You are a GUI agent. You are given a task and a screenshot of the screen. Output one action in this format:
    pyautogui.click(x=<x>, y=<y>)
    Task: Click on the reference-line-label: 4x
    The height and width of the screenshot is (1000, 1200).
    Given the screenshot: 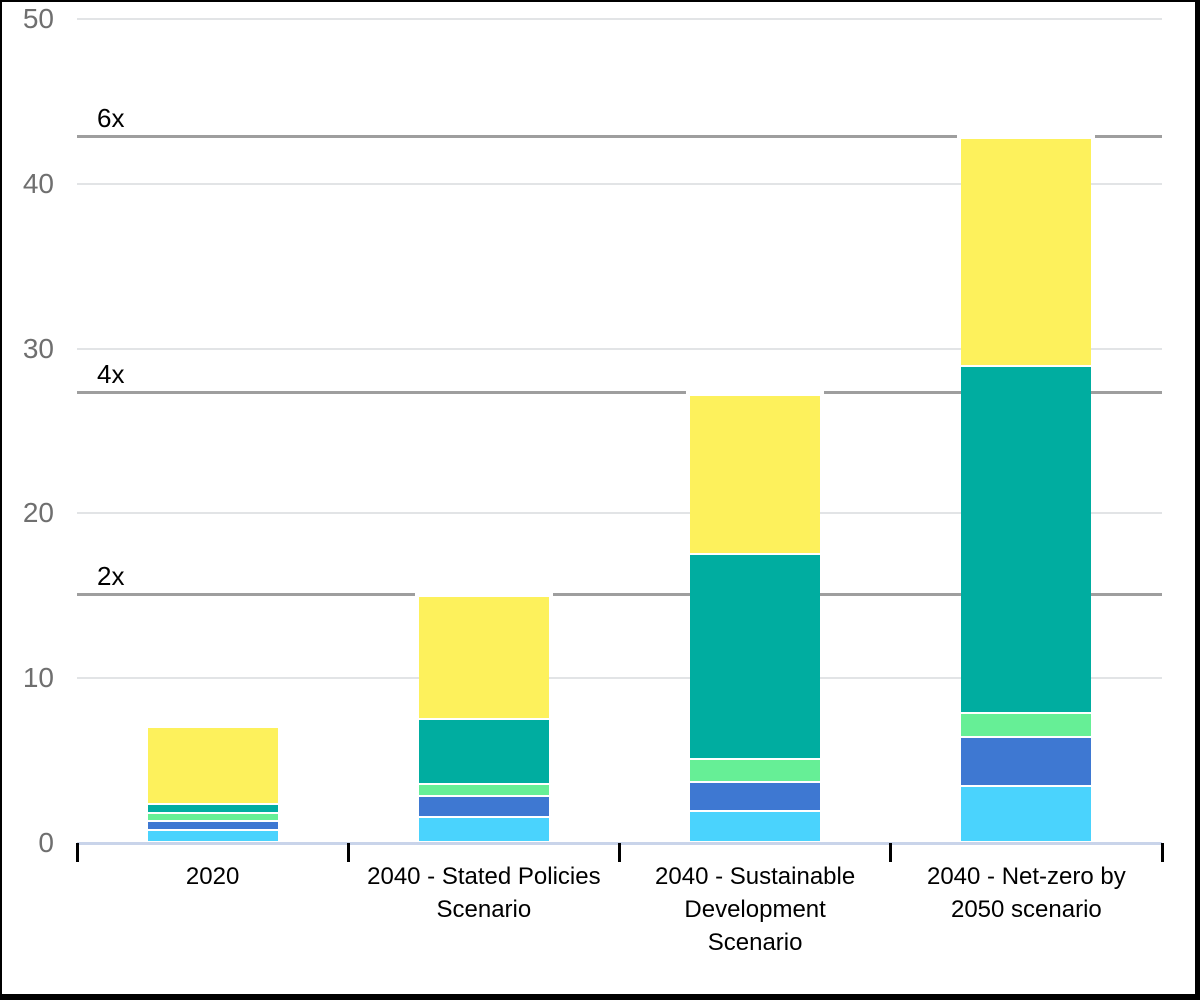 What is the action you would take?
    pyautogui.click(x=111, y=373)
    